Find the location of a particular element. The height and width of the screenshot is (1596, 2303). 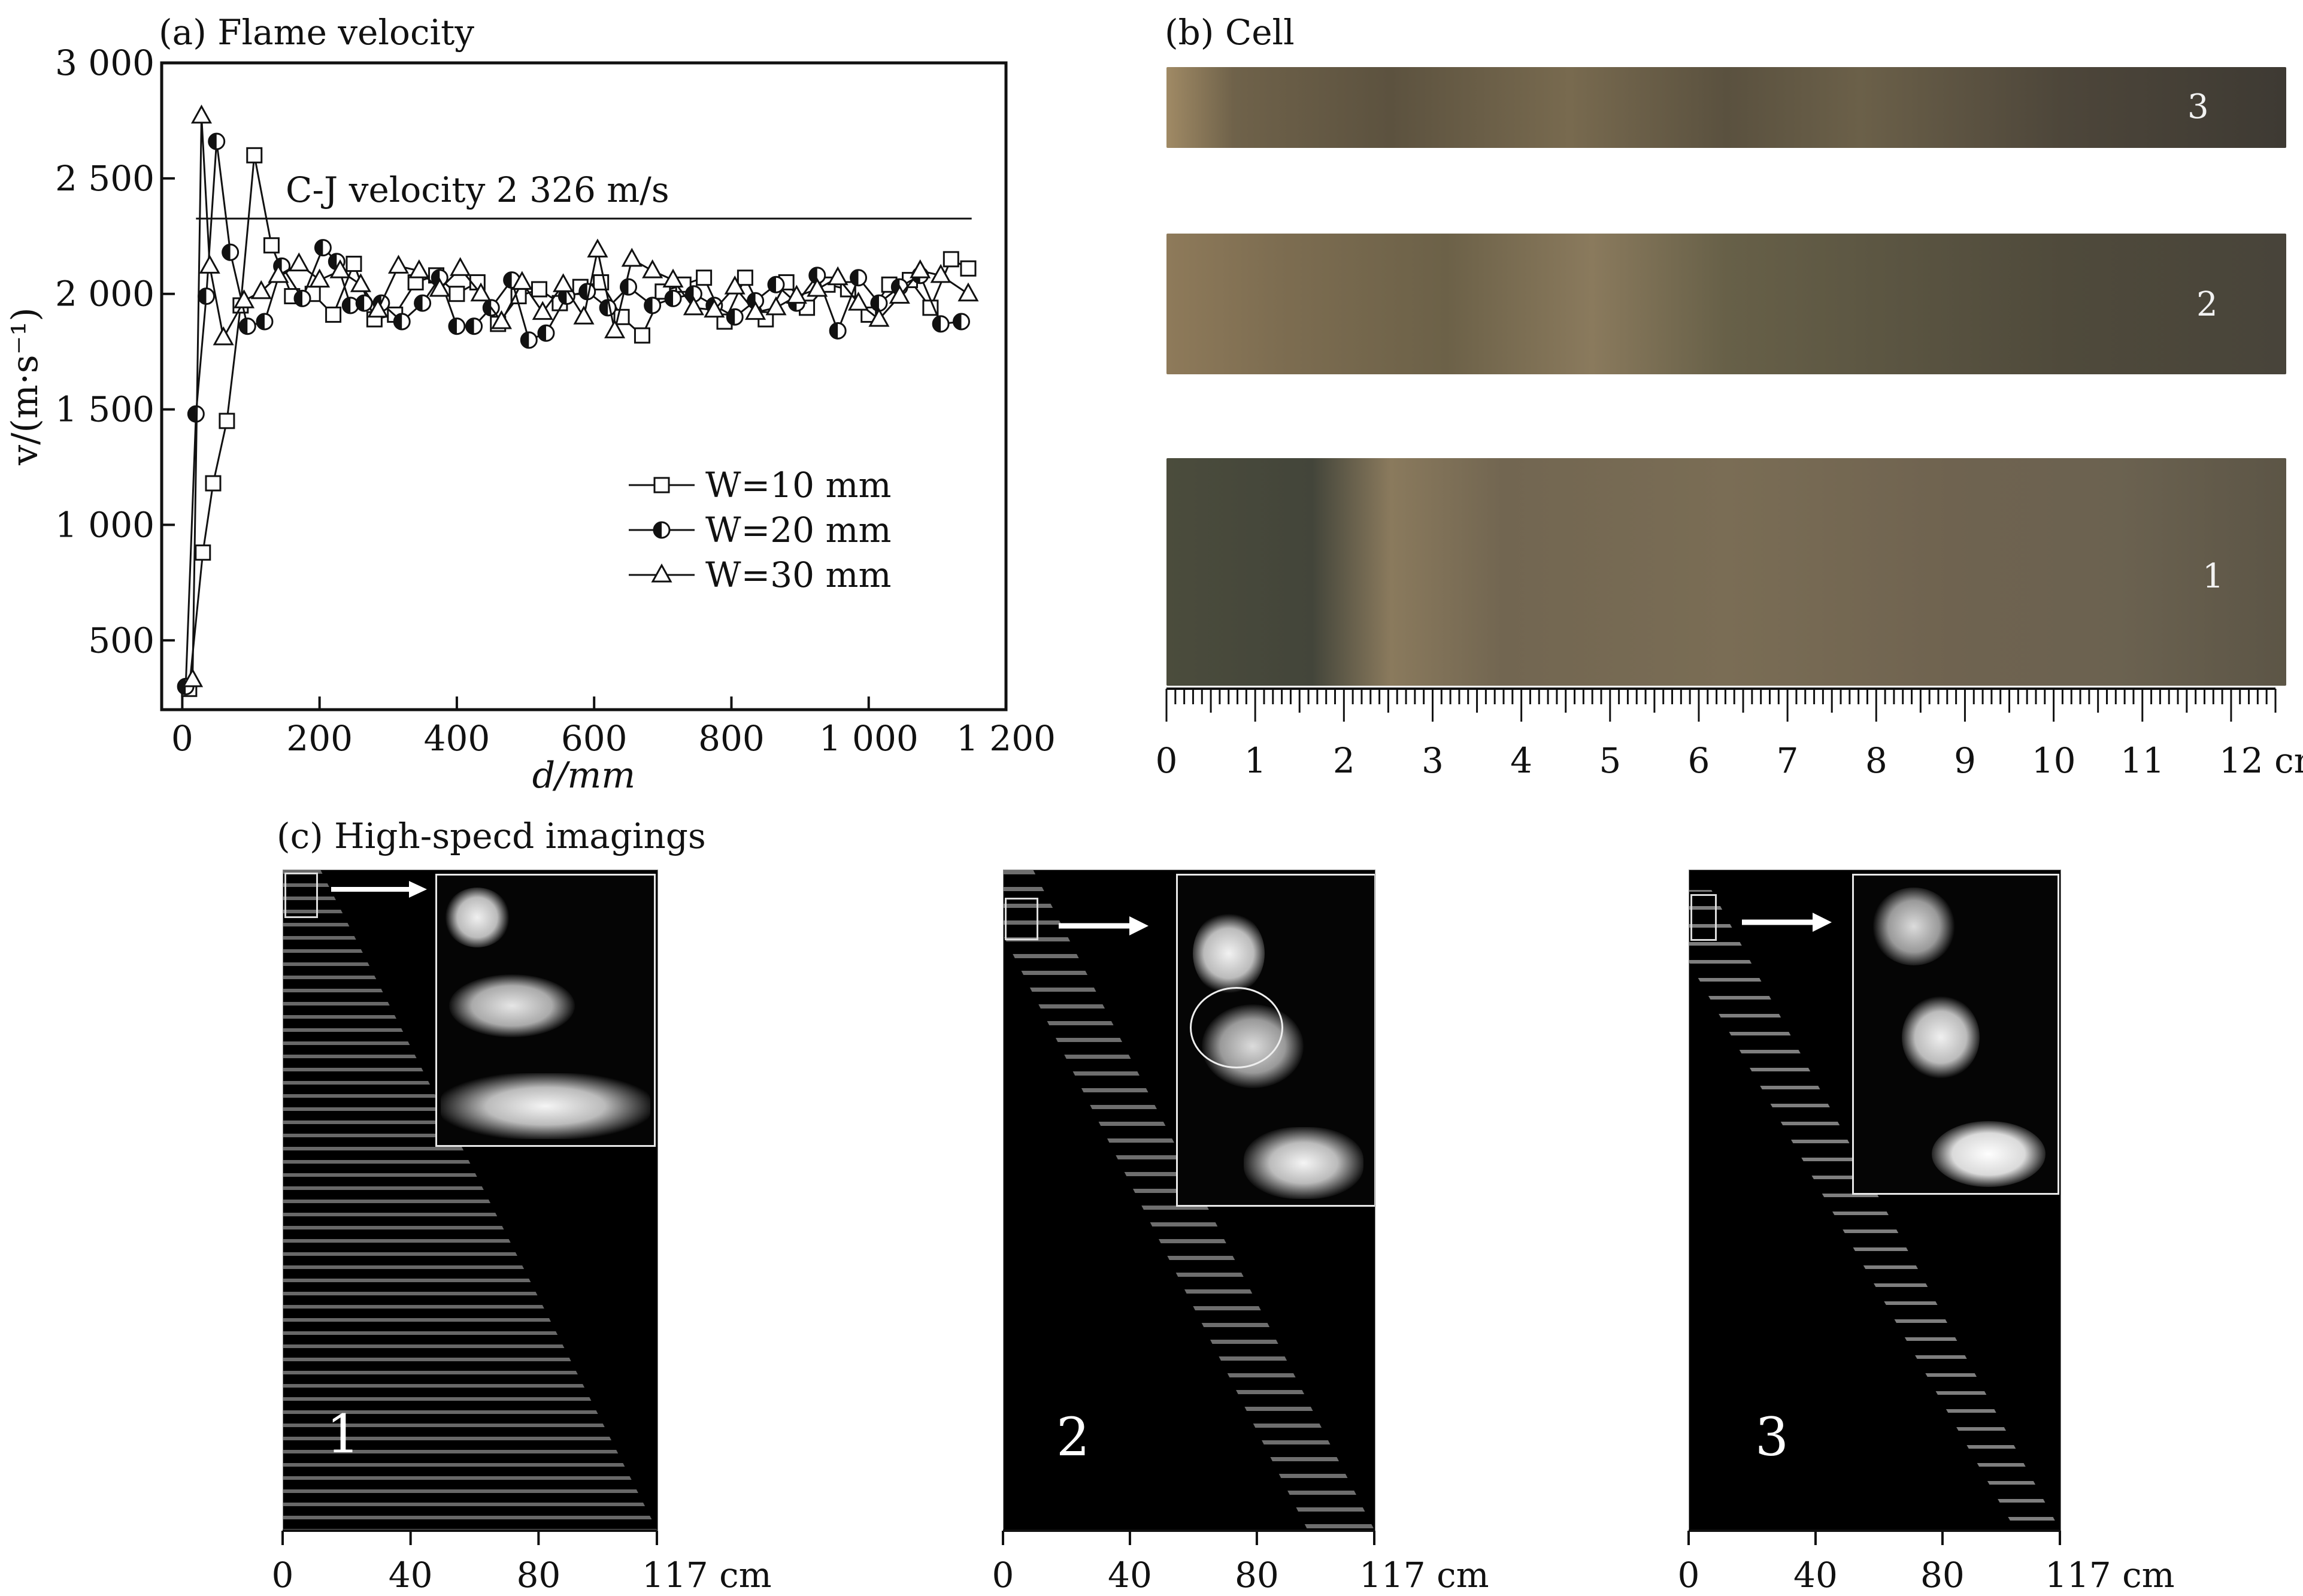

plot-frame is located at coordinates (584, 386).